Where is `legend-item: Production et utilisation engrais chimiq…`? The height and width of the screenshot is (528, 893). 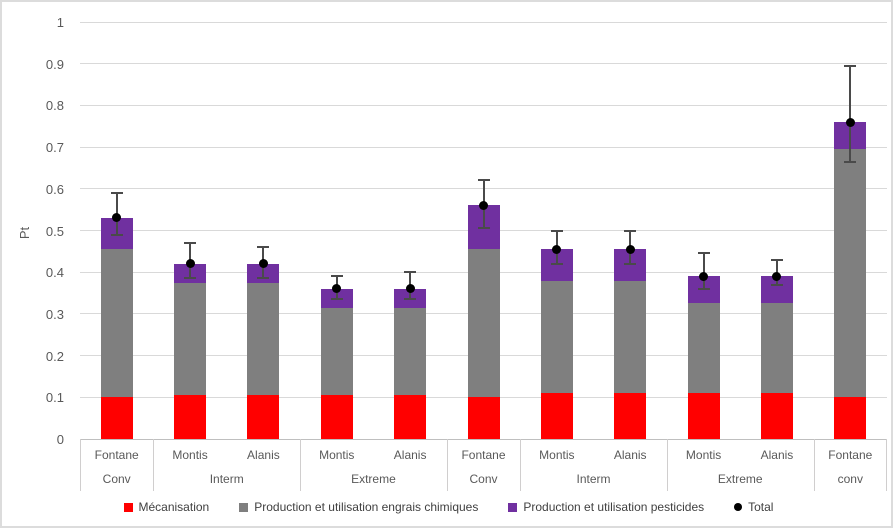 legend-item: Production et utilisation engrais chimiq… is located at coordinates (358, 507).